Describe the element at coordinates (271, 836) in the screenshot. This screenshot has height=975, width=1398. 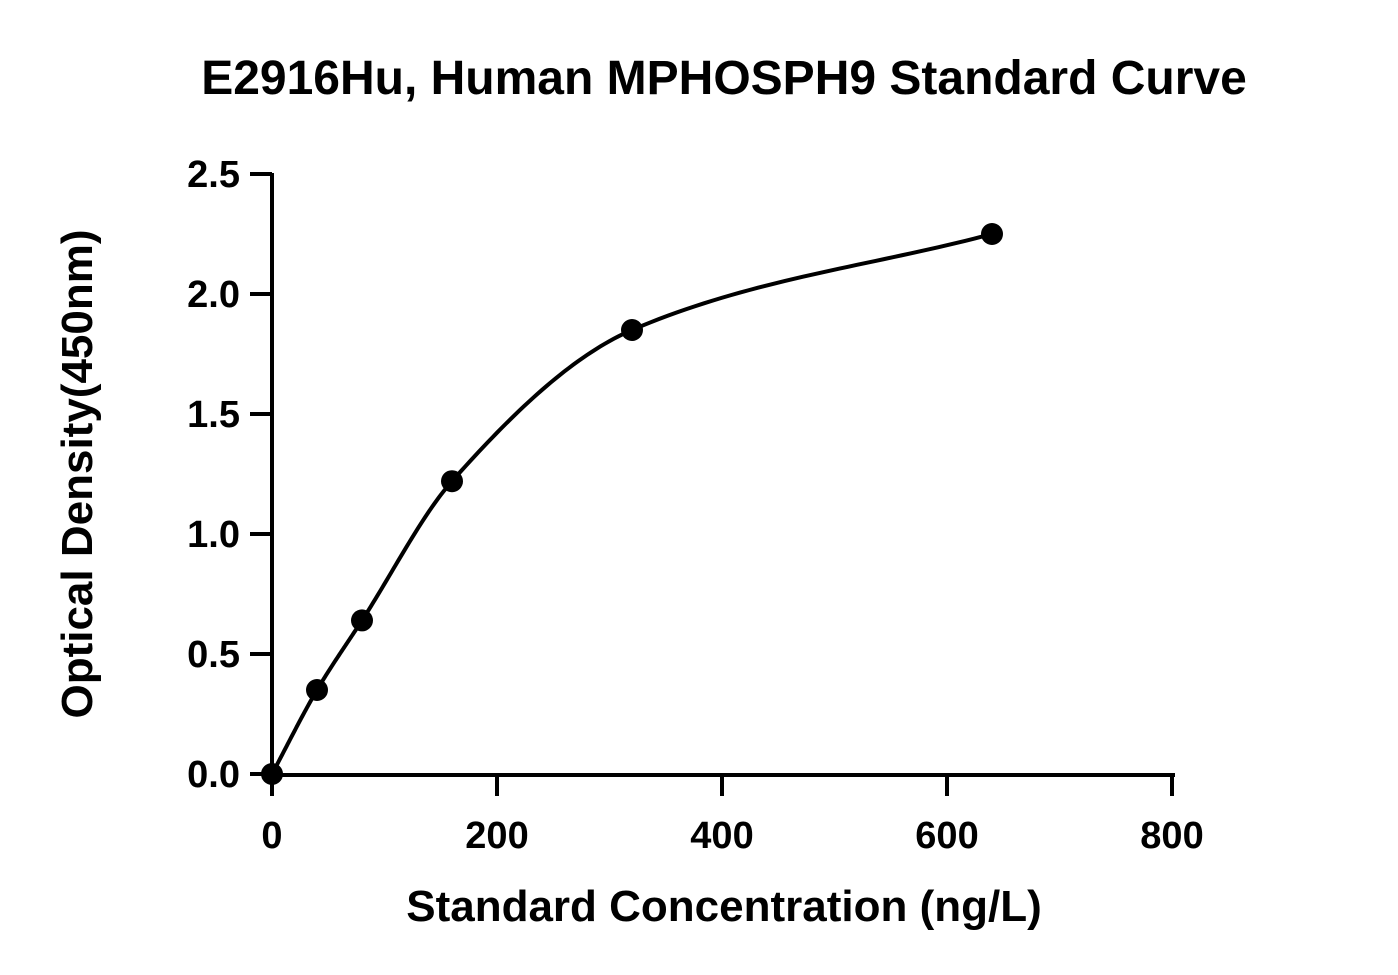
I see `x-tick-label: 0` at that location.